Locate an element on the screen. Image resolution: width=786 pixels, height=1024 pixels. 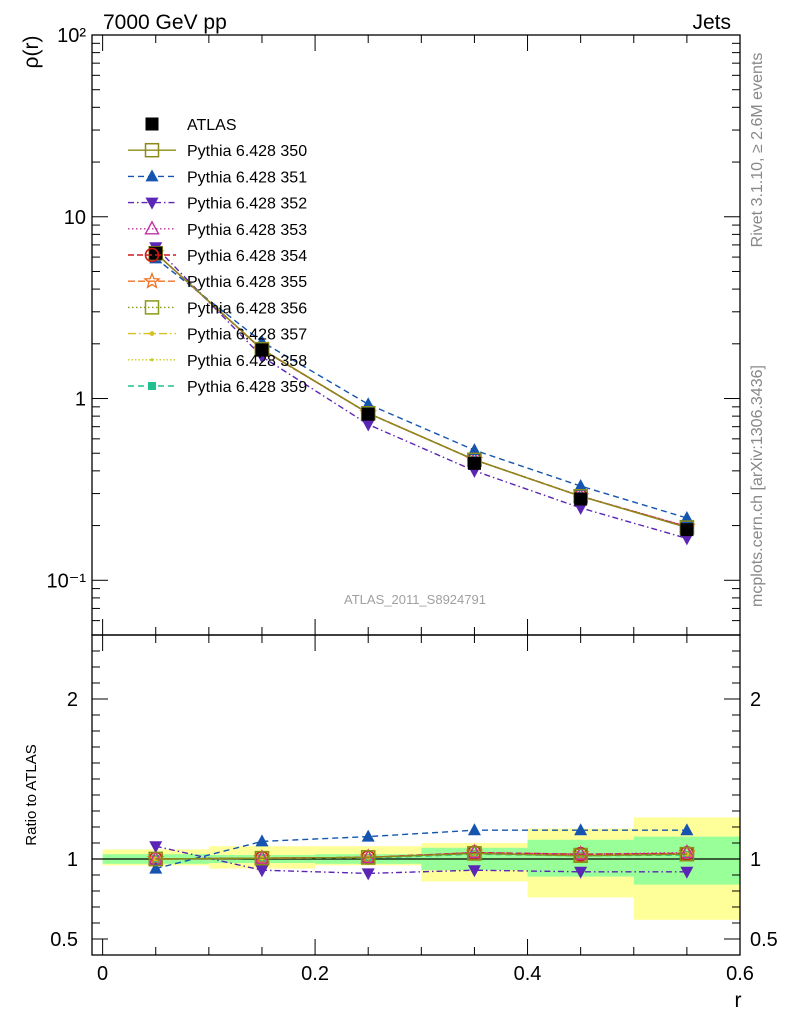
legend-item-1: Pythia 6.428 350 is located at coordinates (217, 151).